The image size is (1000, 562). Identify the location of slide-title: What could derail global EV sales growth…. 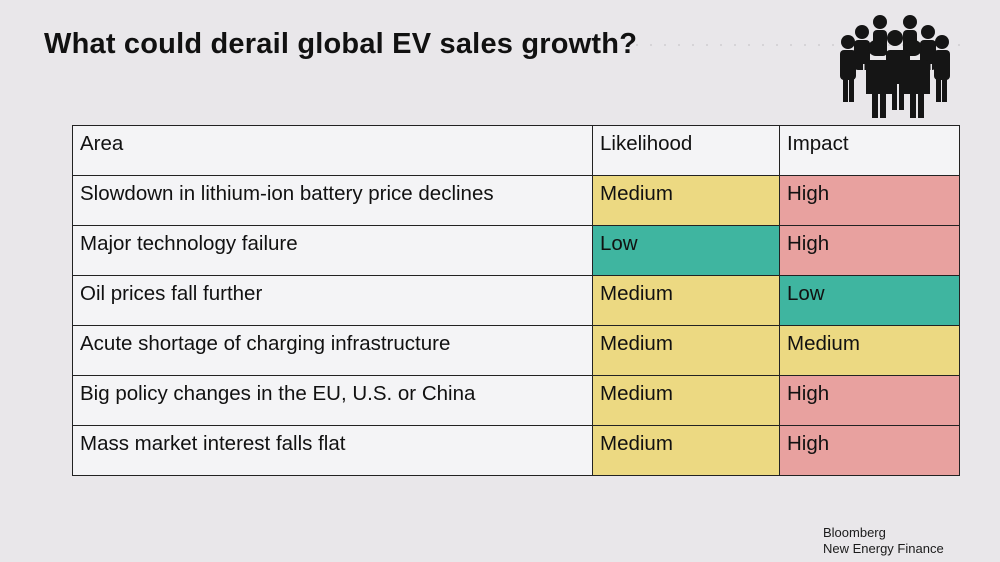
(341, 44).